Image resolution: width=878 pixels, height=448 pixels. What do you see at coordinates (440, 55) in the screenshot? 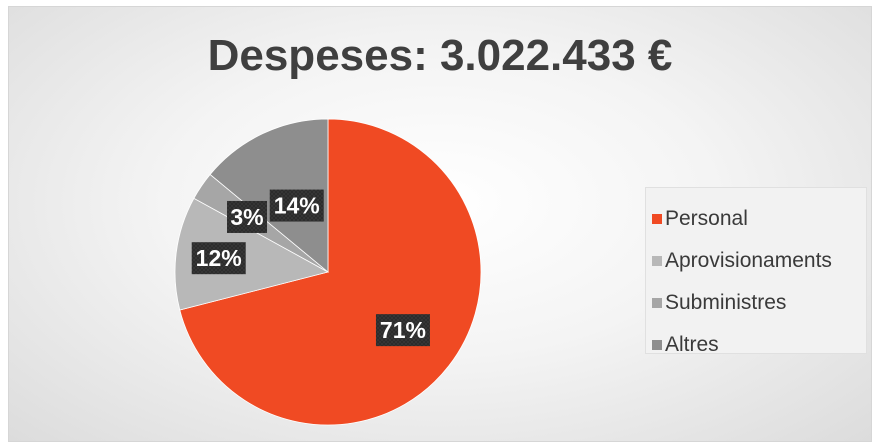
I see `chart-title: Despeses: 3.022.433 €` at bounding box center [440, 55].